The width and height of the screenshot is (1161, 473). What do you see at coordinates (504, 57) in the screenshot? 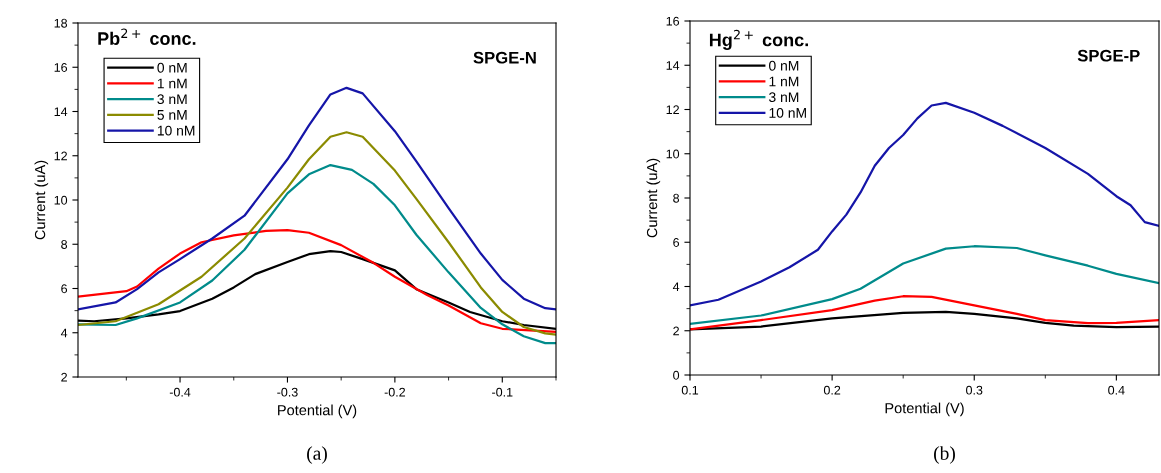
I see `annotation: SPGE-N` at bounding box center [504, 57].